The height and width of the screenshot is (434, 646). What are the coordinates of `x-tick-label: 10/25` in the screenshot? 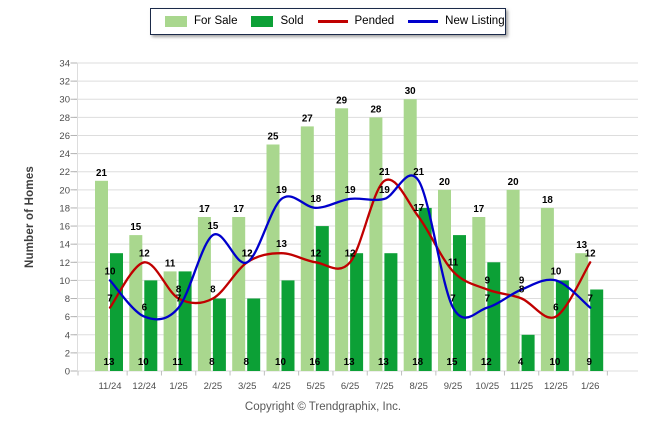 It's located at (487, 386).